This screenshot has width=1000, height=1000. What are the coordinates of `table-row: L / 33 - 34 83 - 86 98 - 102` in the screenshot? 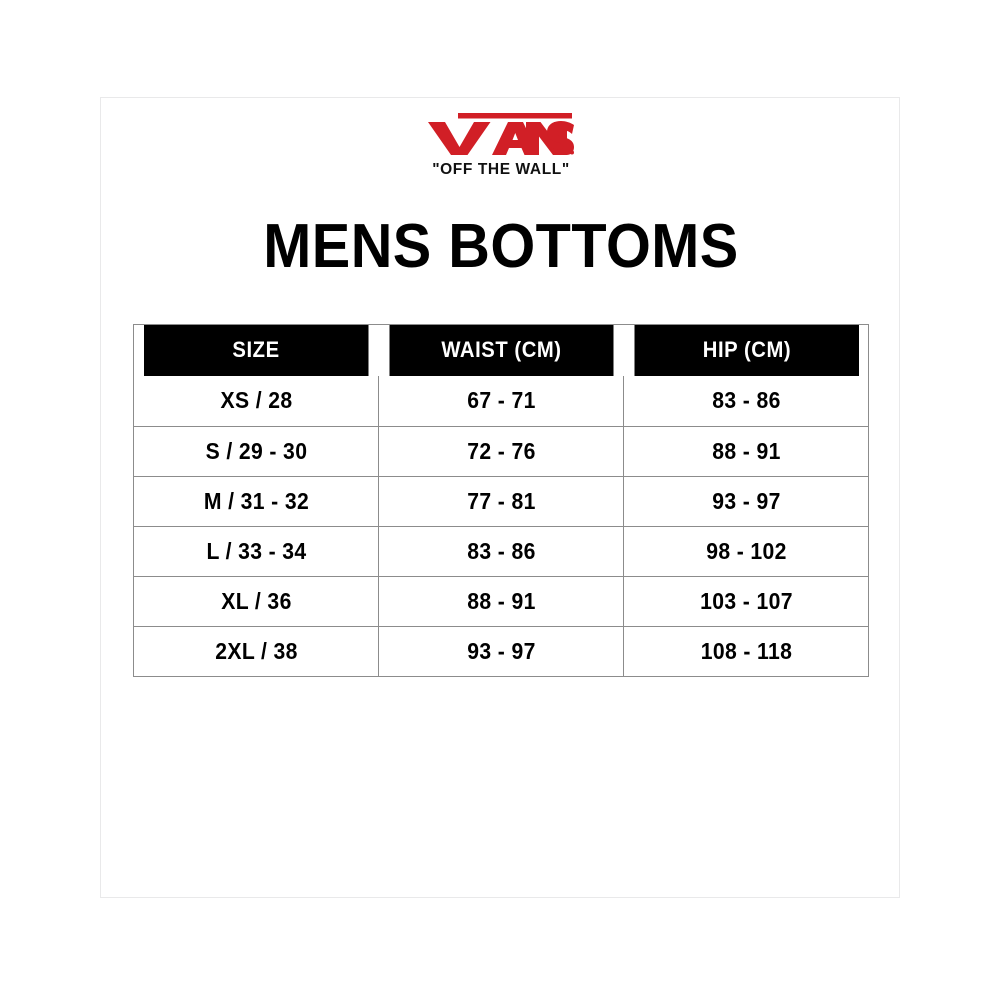 It's located at (501, 551).